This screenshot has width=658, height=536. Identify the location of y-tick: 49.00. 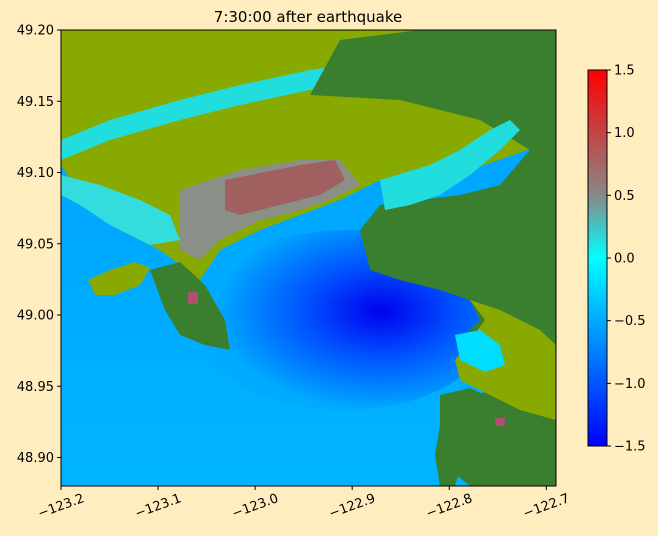
(39, 316).